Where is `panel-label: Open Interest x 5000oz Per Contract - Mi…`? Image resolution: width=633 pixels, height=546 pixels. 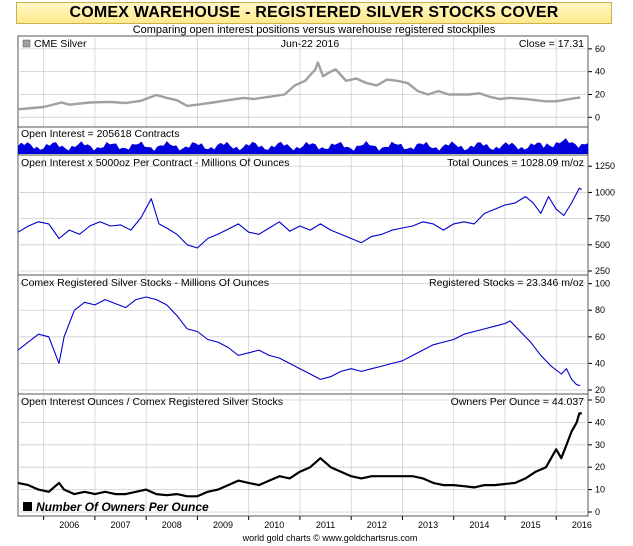
panel-label: Open Interest x 5000oz Per Contract - Mi… is located at coordinates (155, 163).